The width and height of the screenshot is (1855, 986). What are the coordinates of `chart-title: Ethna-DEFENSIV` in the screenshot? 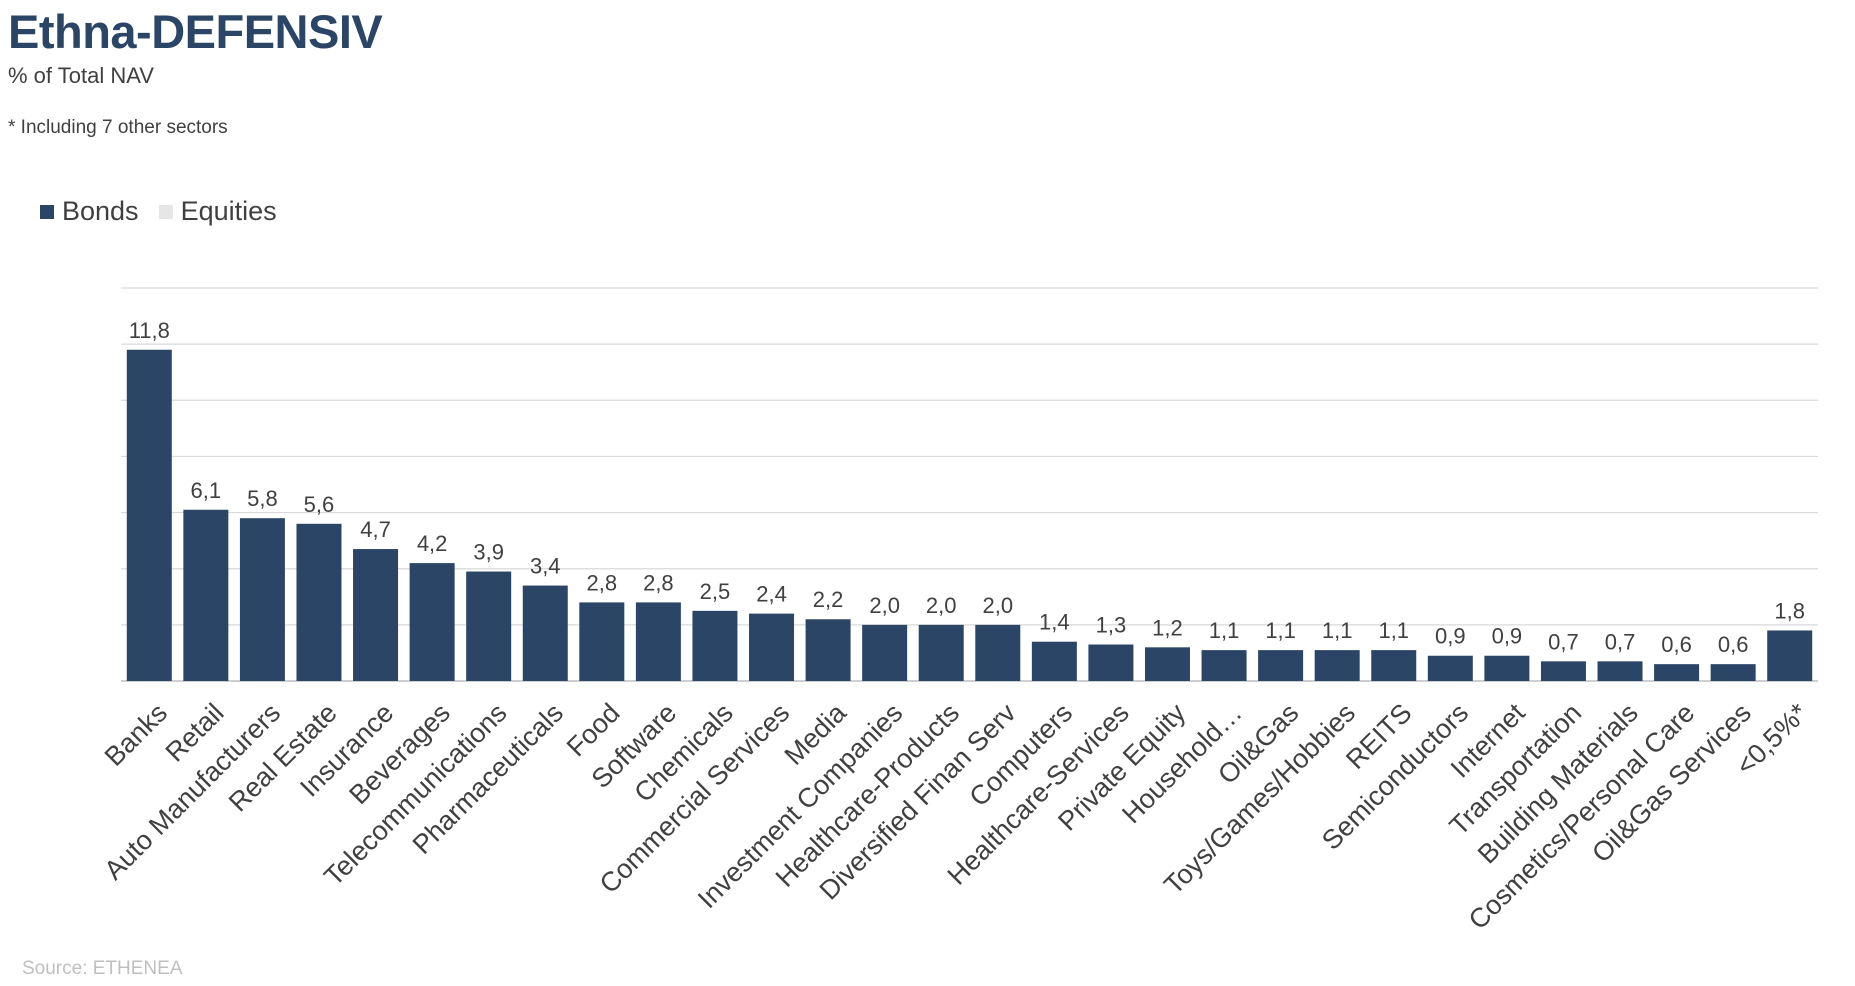 It's located at (195, 31).